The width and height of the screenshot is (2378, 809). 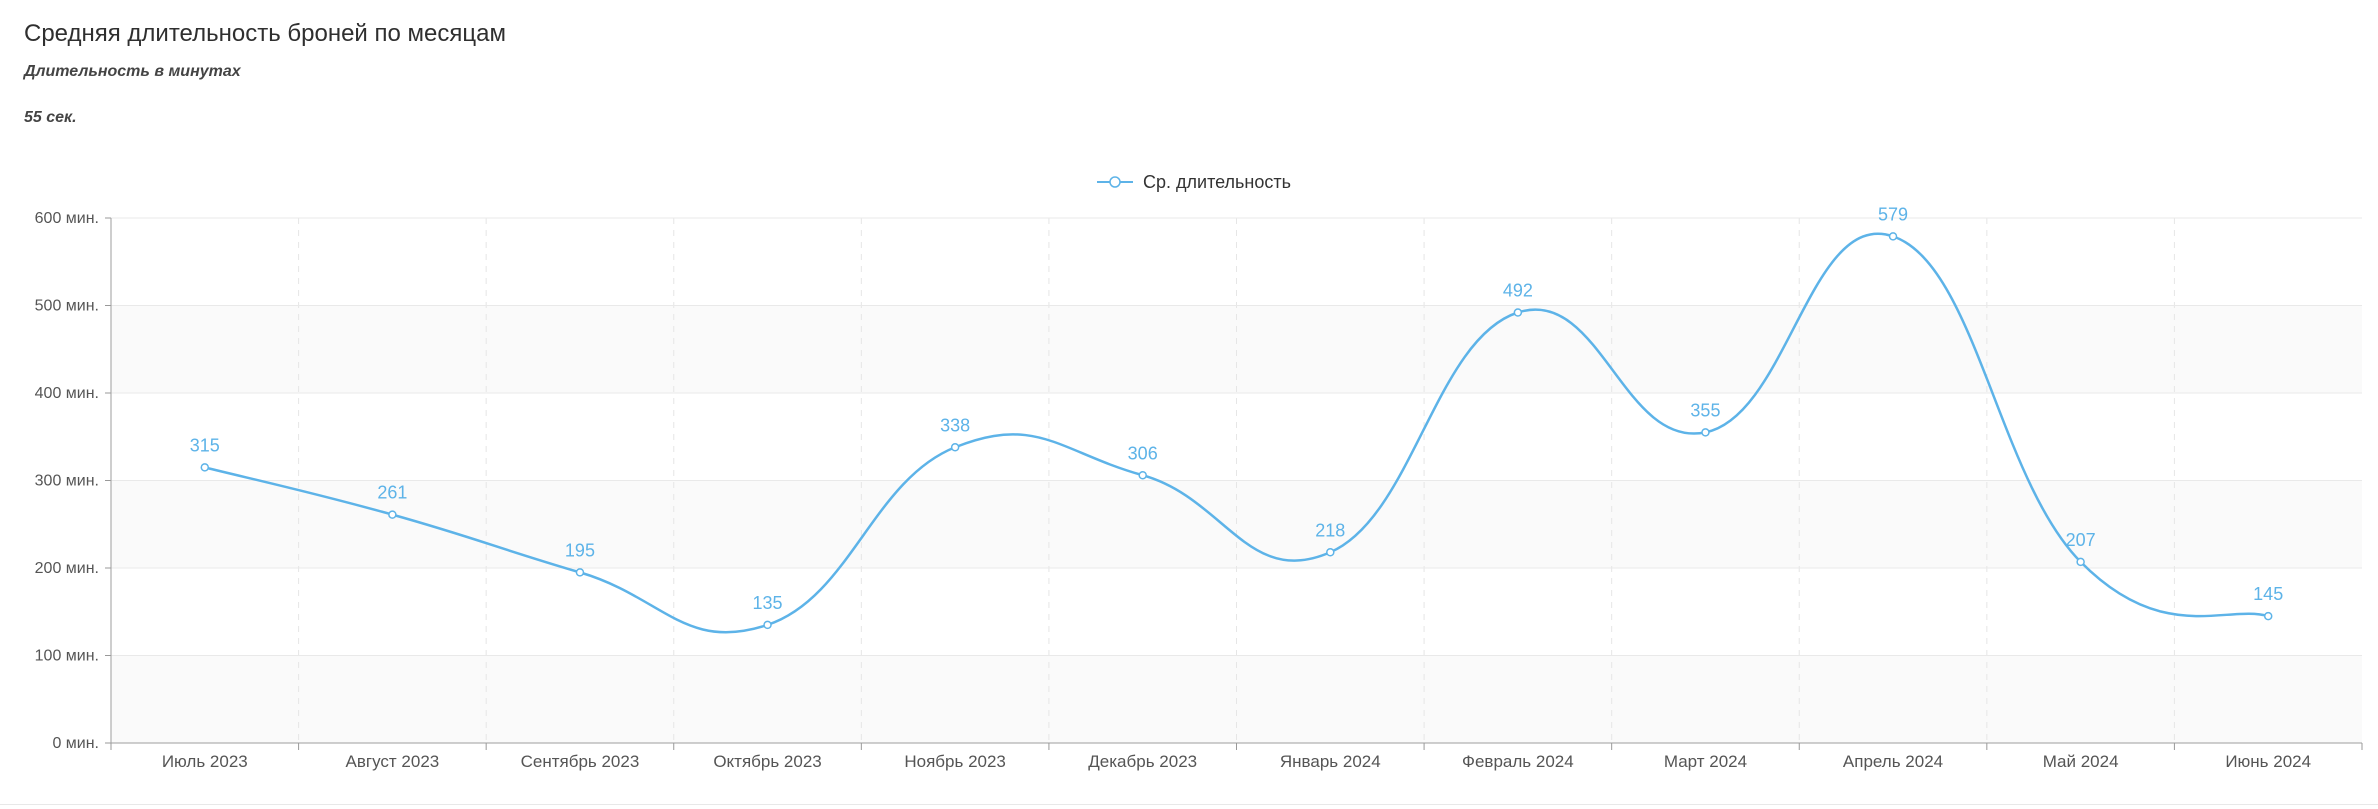 What do you see at coordinates (1705, 410) in the screenshot?
I see `data-label: 355` at bounding box center [1705, 410].